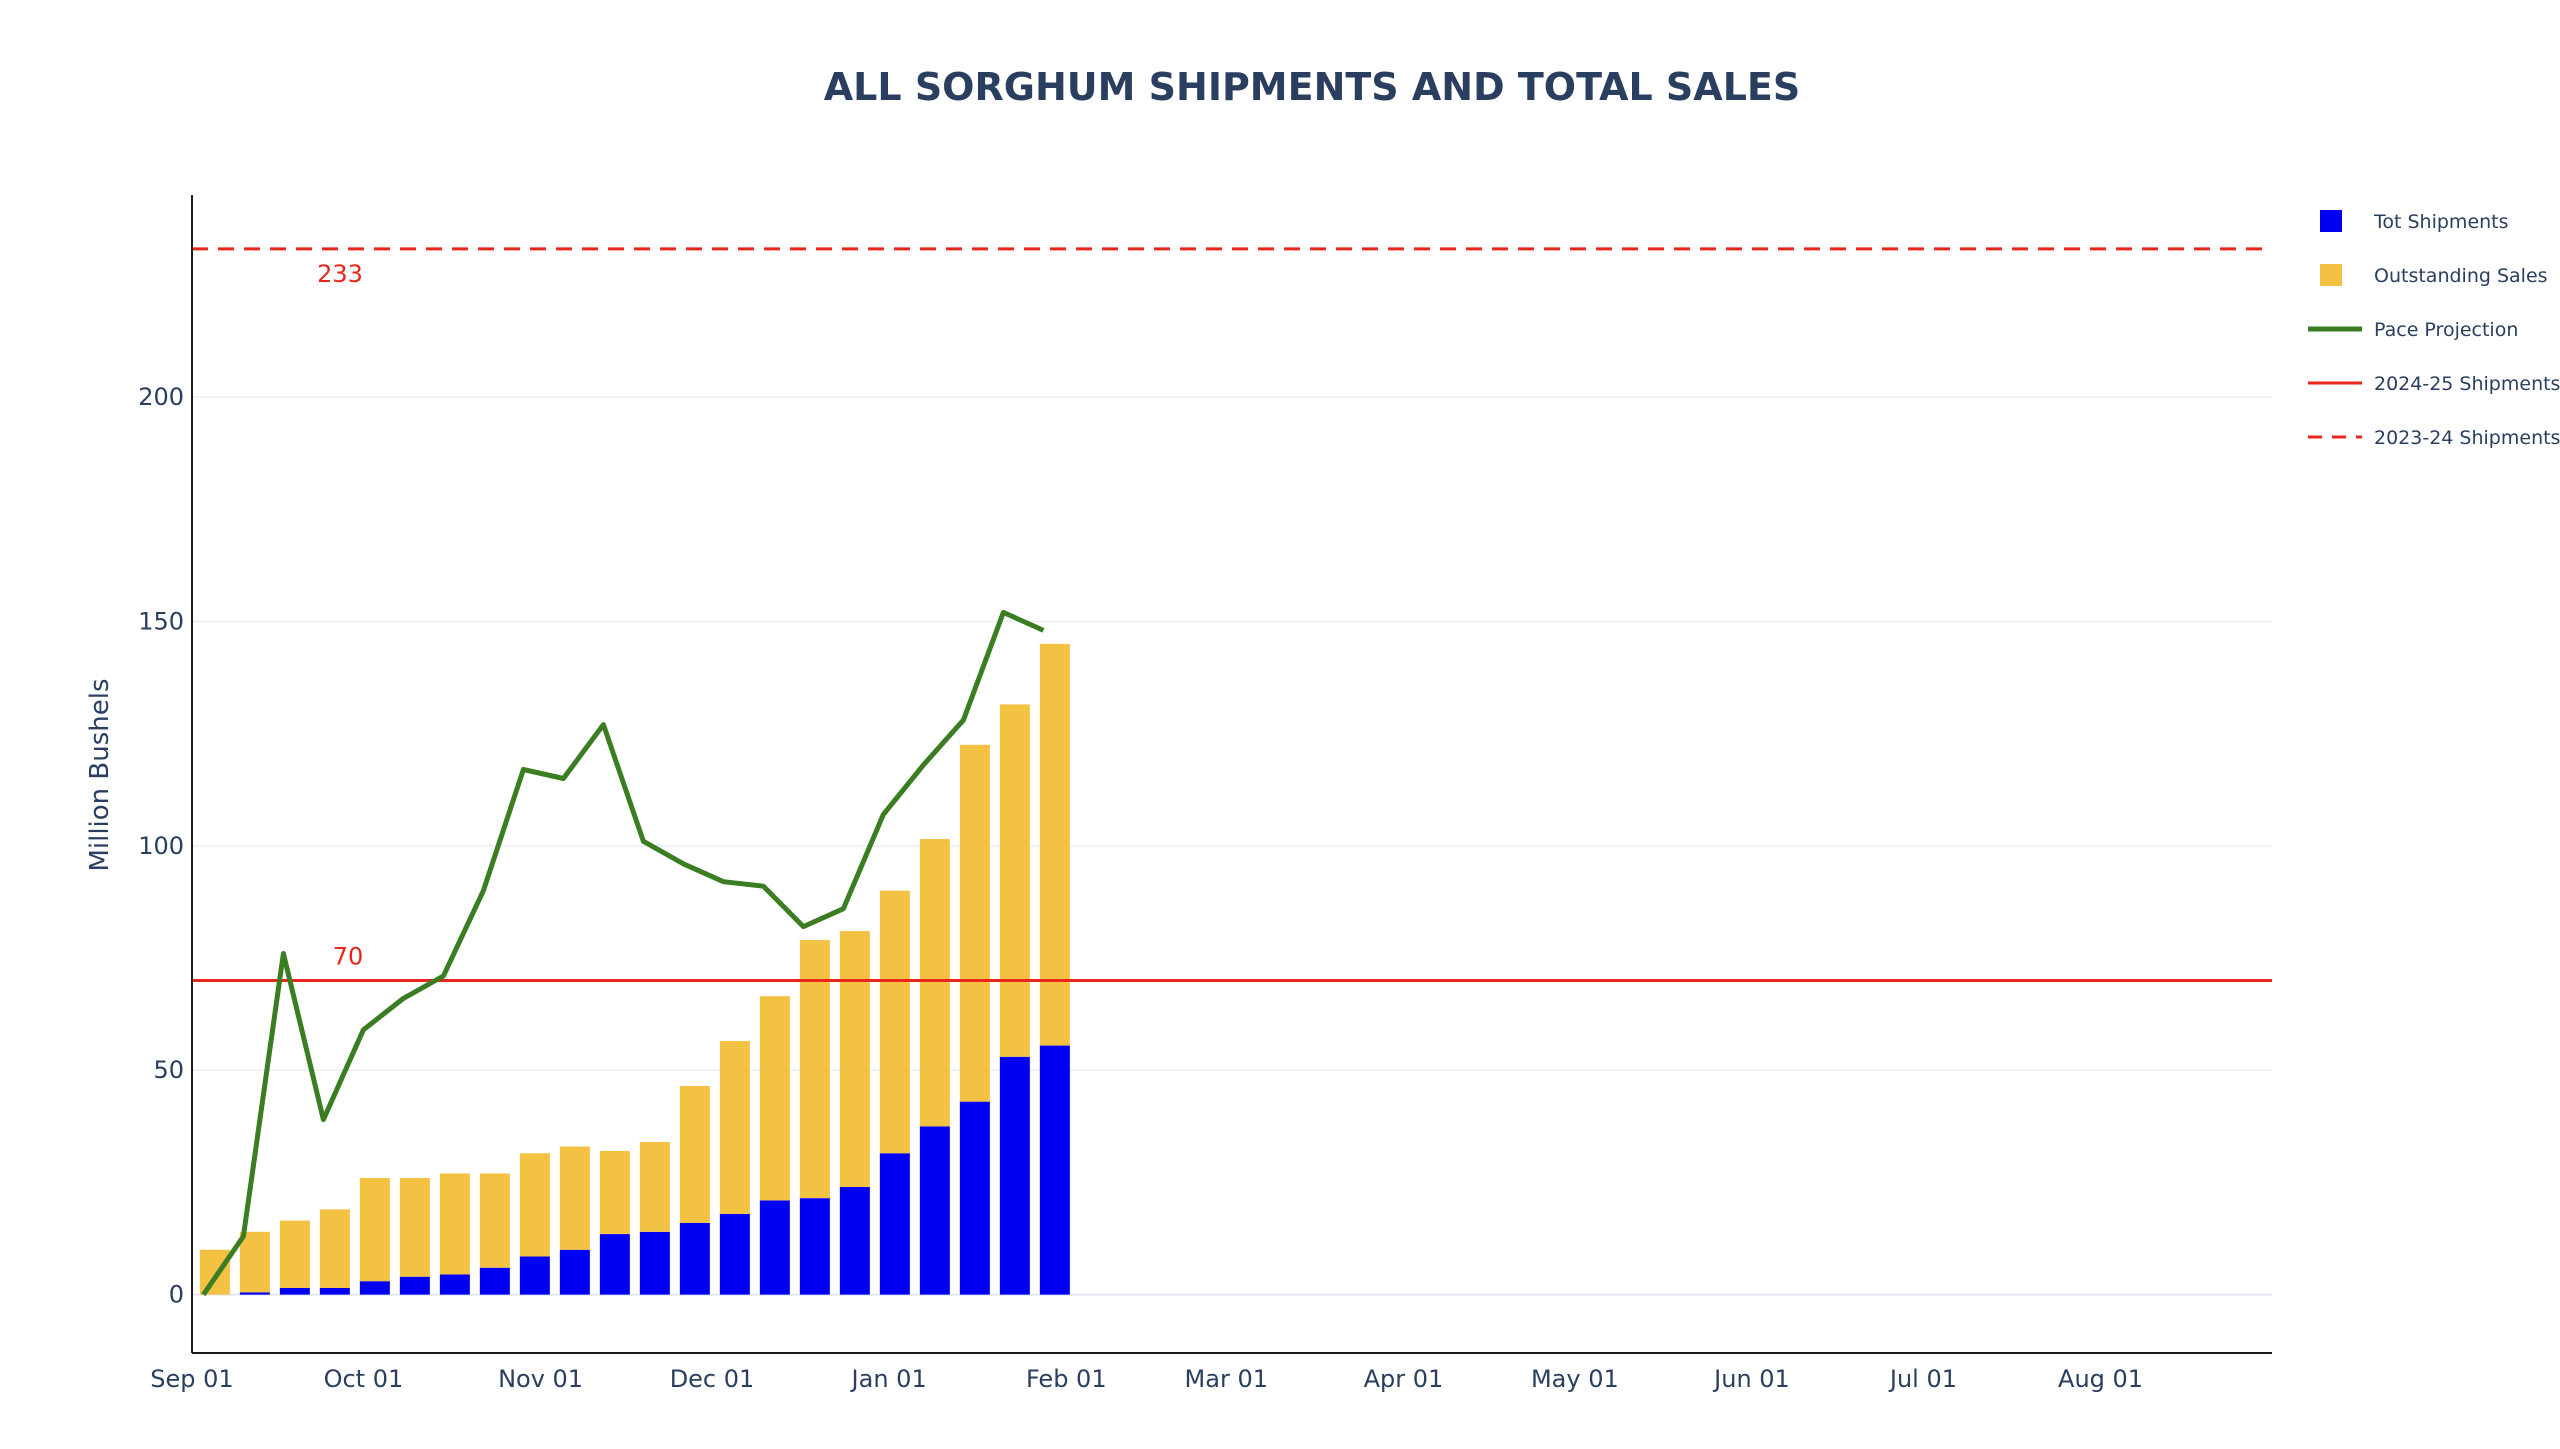 This screenshot has height=1449, width=2560. I want to click on x-tick-label: Nov 01, so click(540, 1379).